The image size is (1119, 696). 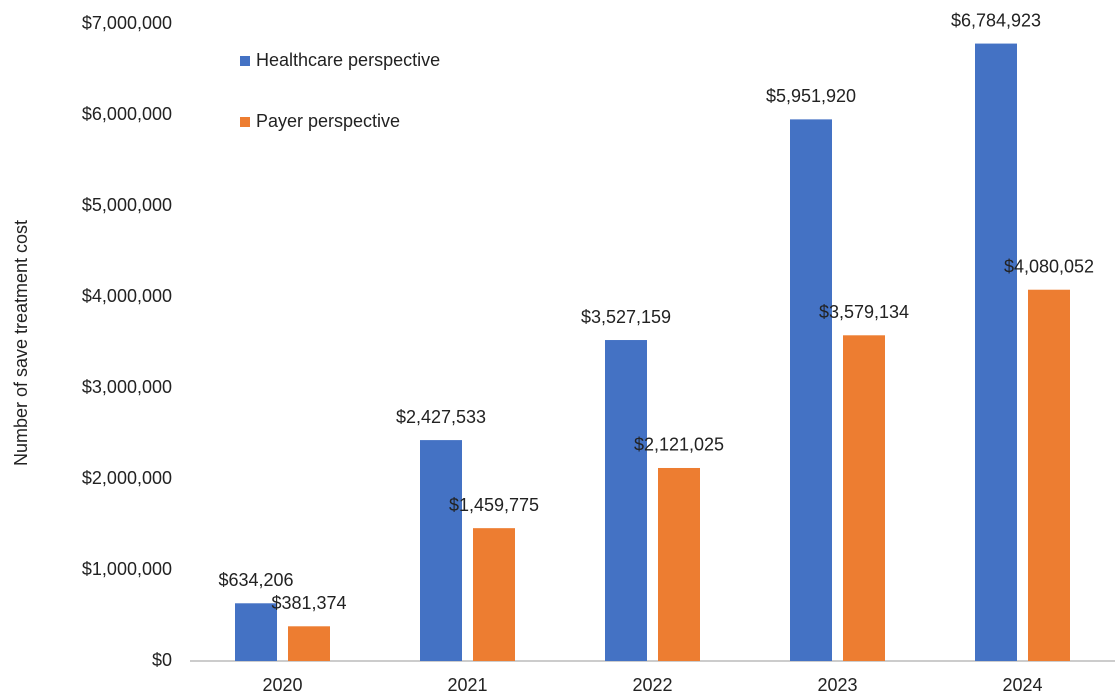 I want to click on x-tick-label: 2021, so click(x=467, y=685).